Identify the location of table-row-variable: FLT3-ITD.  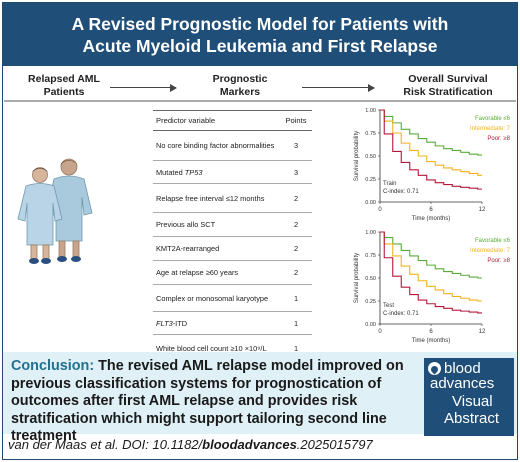
(216, 323).